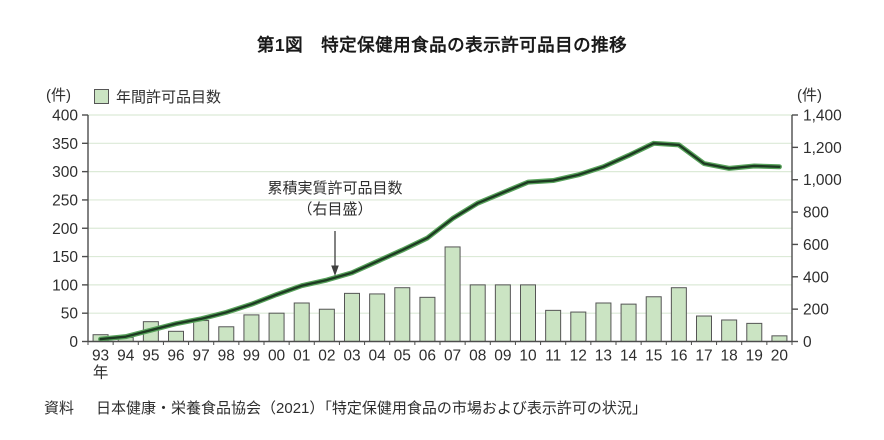 The image size is (884, 440). What do you see at coordinates (175, 356) in the screenshot?
I see `x-axis-label: 96` at bounding box center [175, 356].